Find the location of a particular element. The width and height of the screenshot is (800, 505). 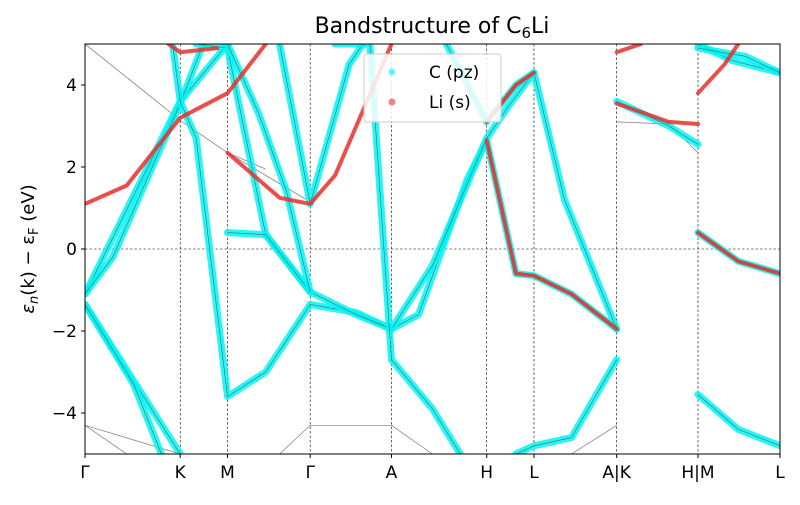

x-ticks: Γ K M Γ A H L A|K H|M L is located at coordinates (432, 468).